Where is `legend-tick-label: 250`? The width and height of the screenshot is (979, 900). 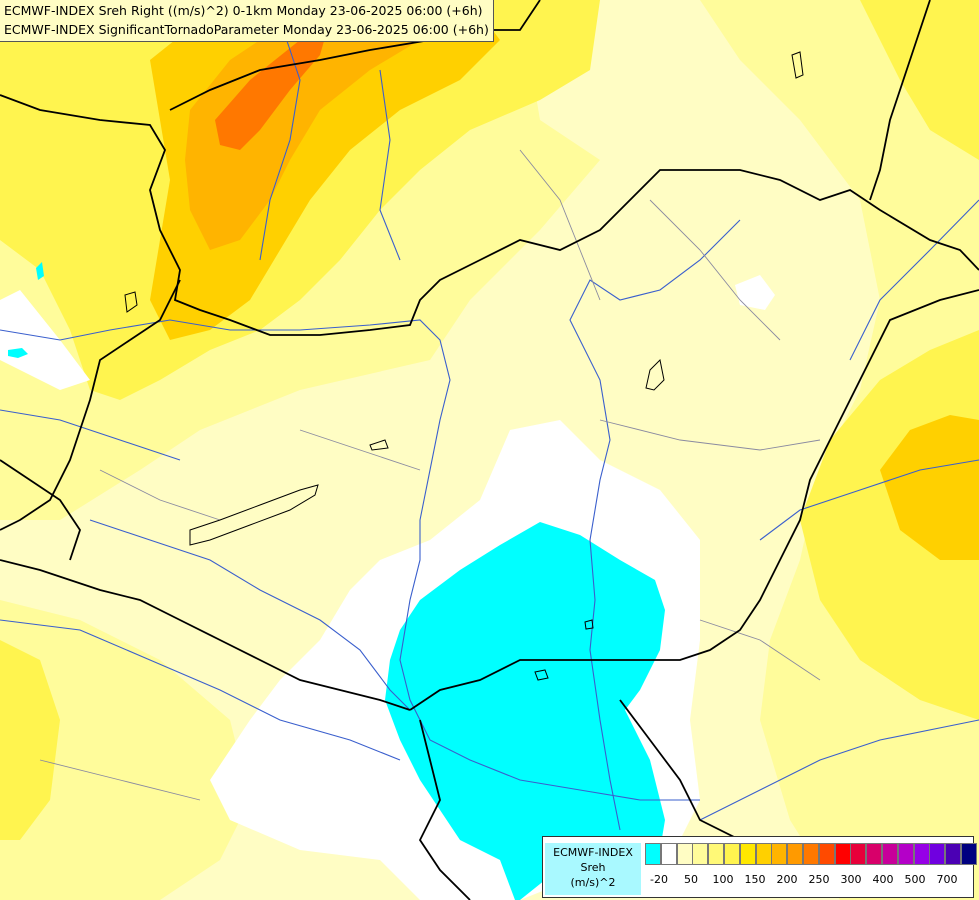 legend-tick-label: 250 is located at coordinates (819, 879).